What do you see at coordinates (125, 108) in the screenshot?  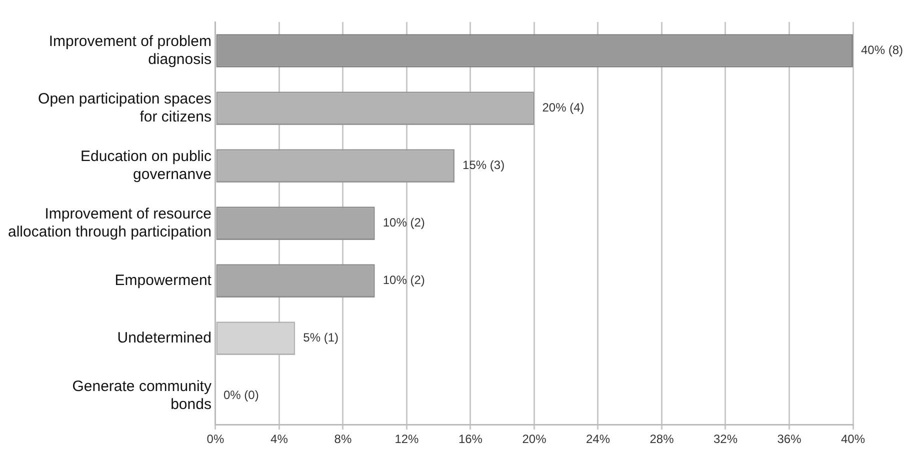 I see `y-tick-label: Open participation spaces for citizens` at bounding box center [125, 108].